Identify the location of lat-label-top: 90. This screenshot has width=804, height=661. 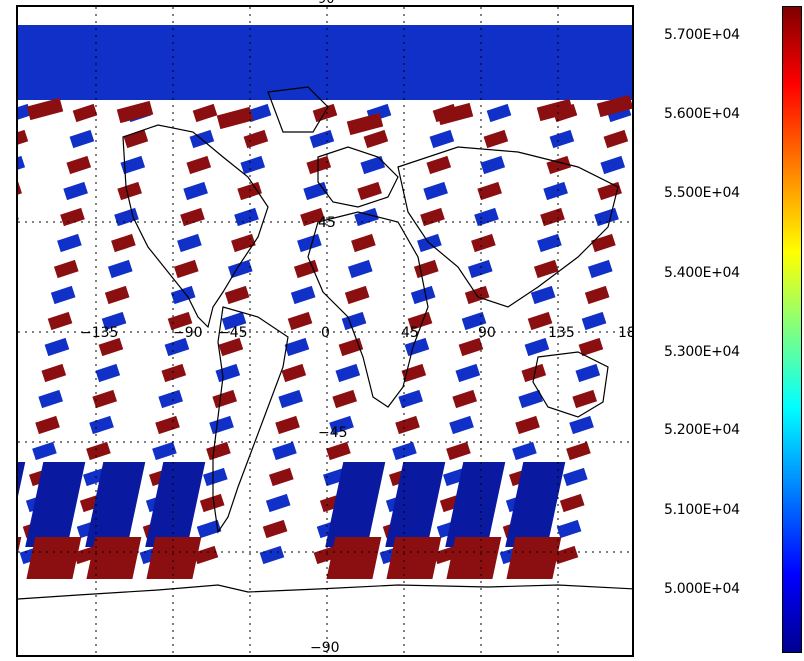
(326, 3).